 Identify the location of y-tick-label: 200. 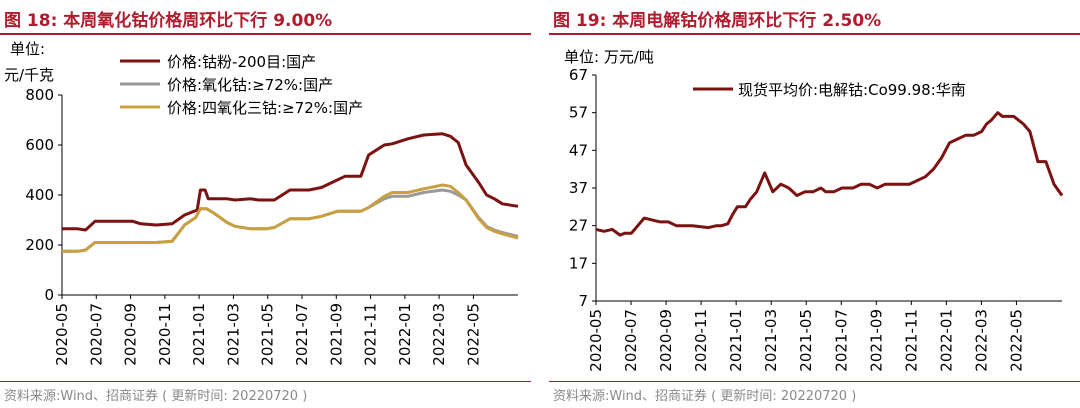
(39, 245).